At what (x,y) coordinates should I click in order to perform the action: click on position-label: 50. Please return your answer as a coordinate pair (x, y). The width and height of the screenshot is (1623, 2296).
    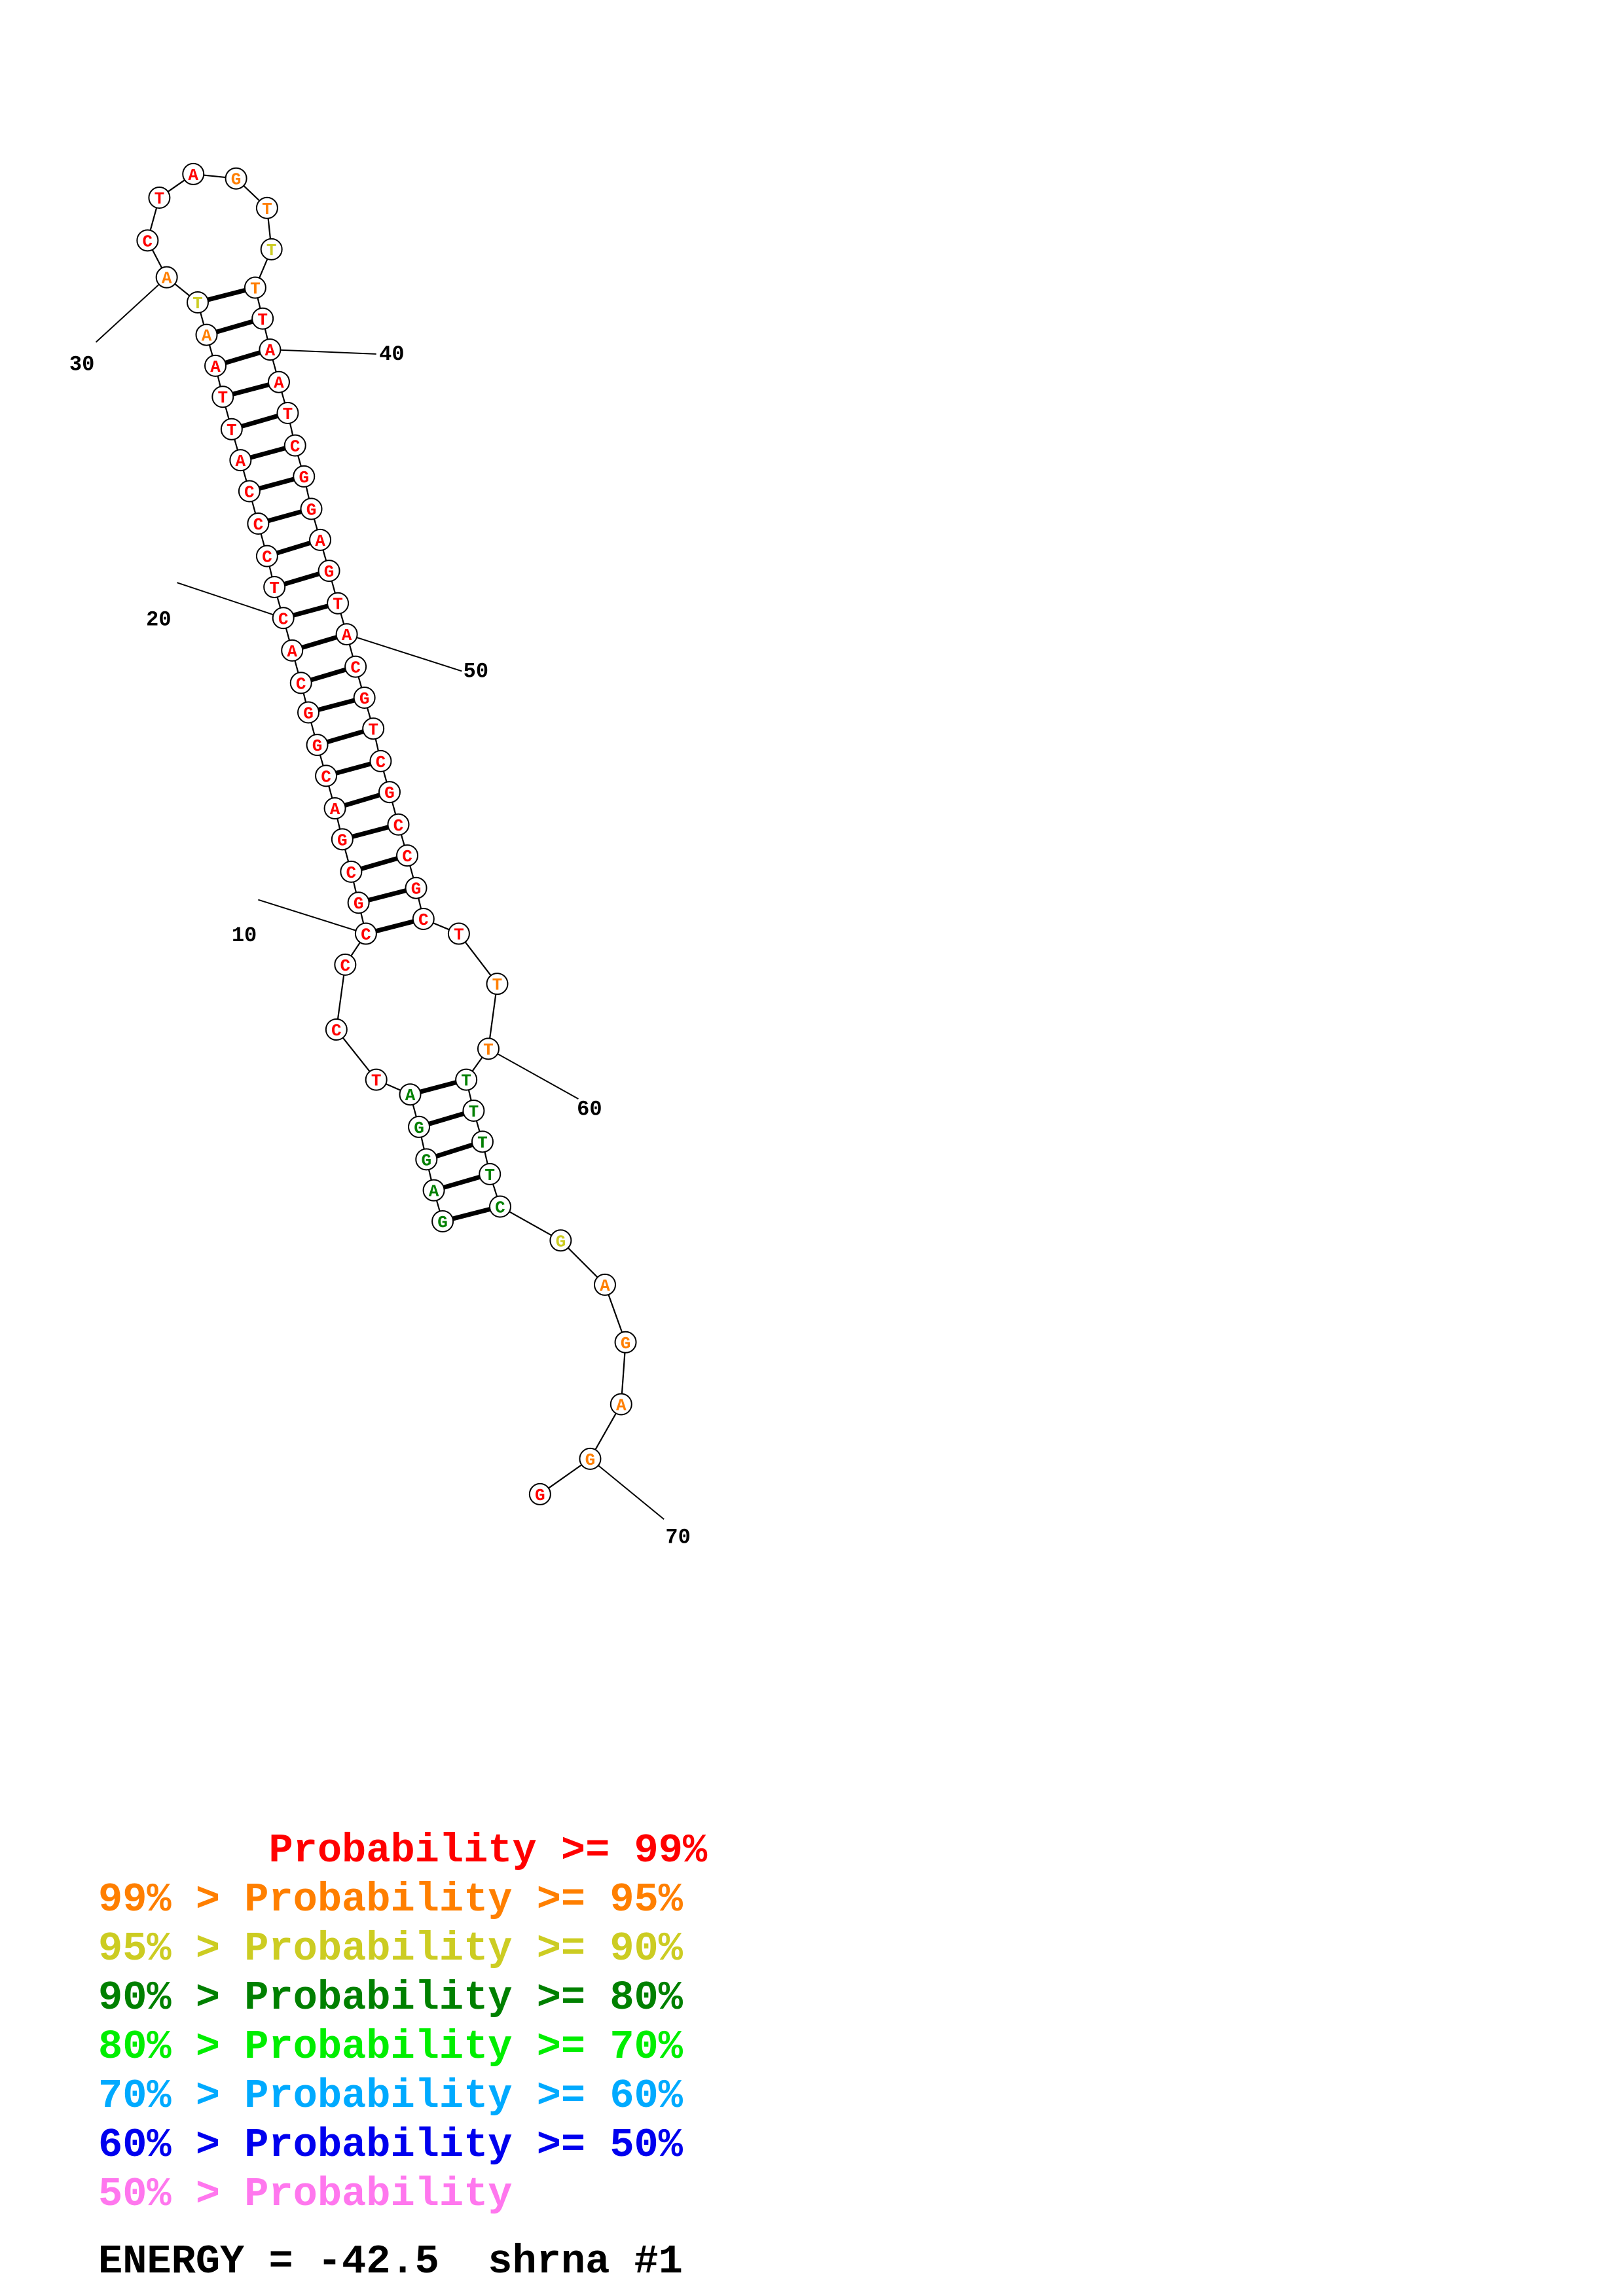
    Looking at the image, I should click on (476, 671).